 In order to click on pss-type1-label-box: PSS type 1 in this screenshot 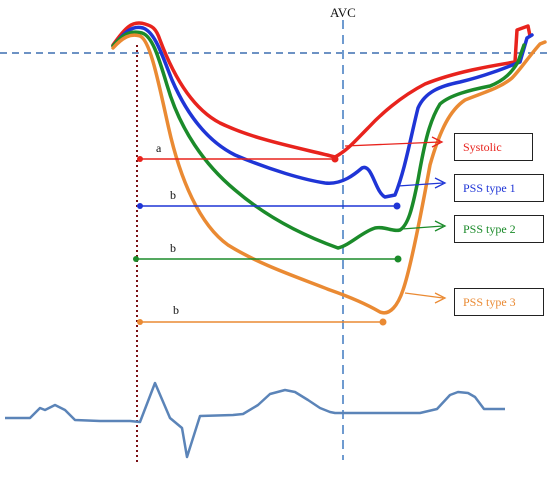, I will do `click(499, 188)`.